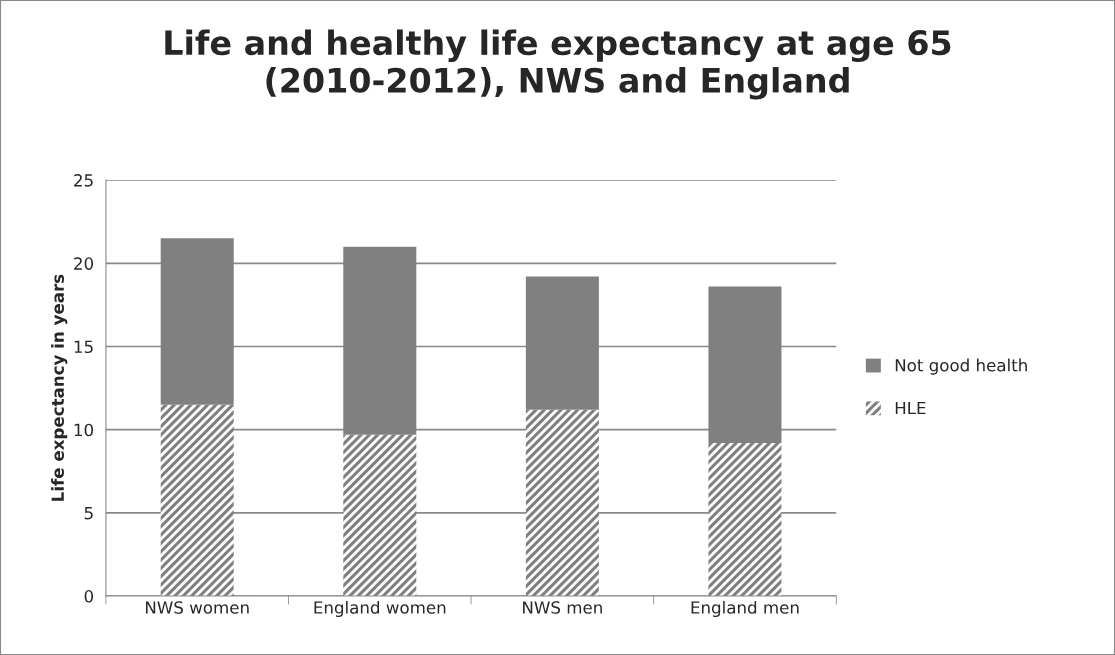  What do you see at coordinates (88, 513) in the screenshot?
I see `y-tick-label: 5` at bounding box center [88, 513].